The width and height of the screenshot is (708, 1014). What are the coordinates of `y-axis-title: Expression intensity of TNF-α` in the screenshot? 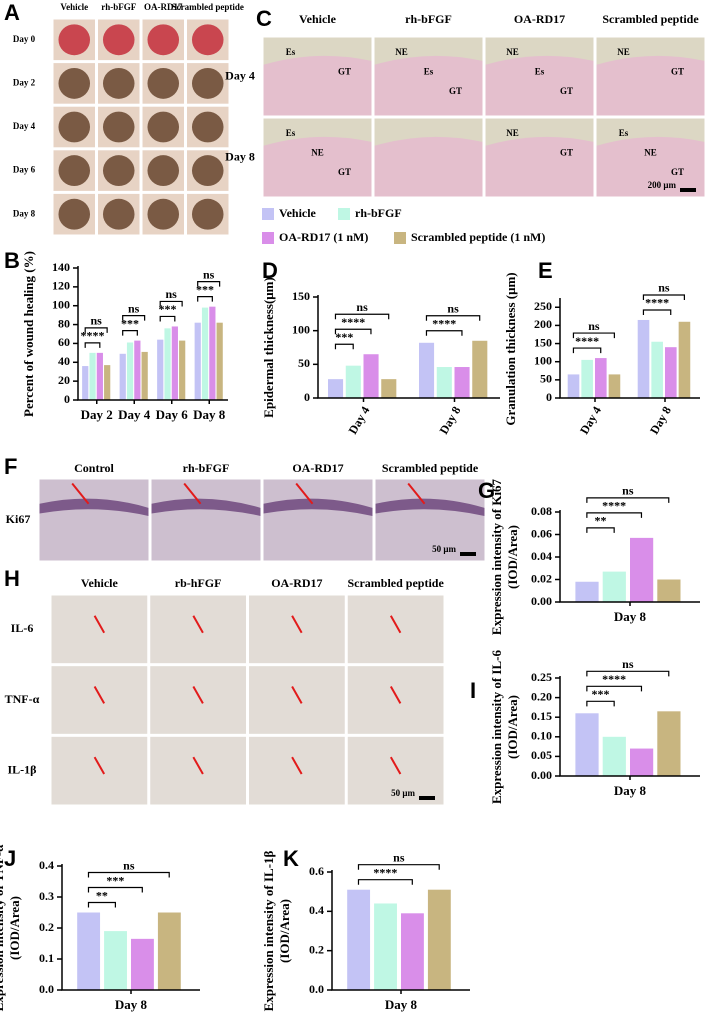 It's located at (3, 928).